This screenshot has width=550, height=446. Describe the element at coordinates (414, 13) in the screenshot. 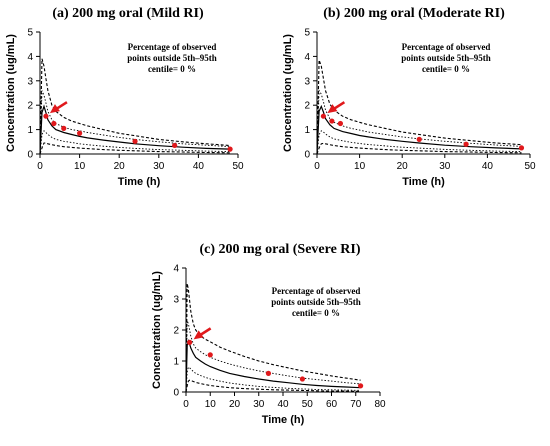

I see `chart-title: (b) 200 mg oral (Moderate RI)` at that location.